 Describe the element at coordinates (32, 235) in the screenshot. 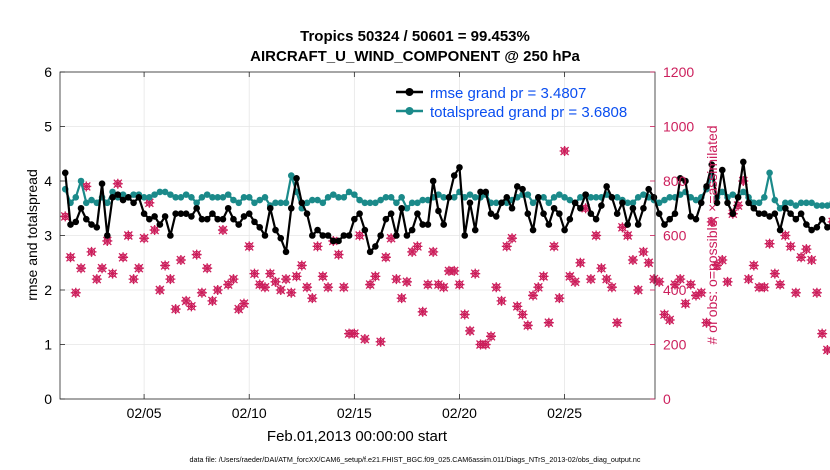

I see `y-axis-label-left: rmse and totalspread` at that location.